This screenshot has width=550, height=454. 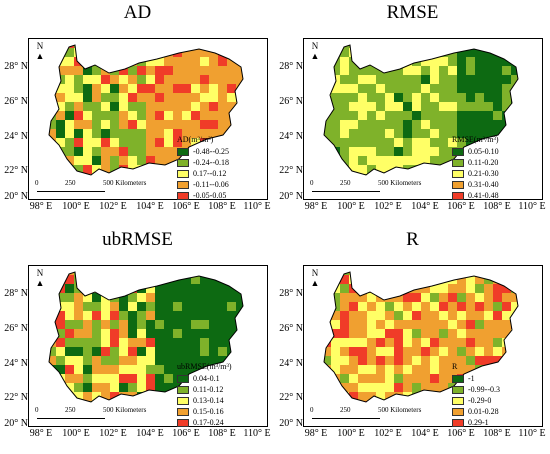 What do you see at coordinates (222, 433) in the screenshot?
I see `lon-label: 108° E` at bounding box center [222, 433].